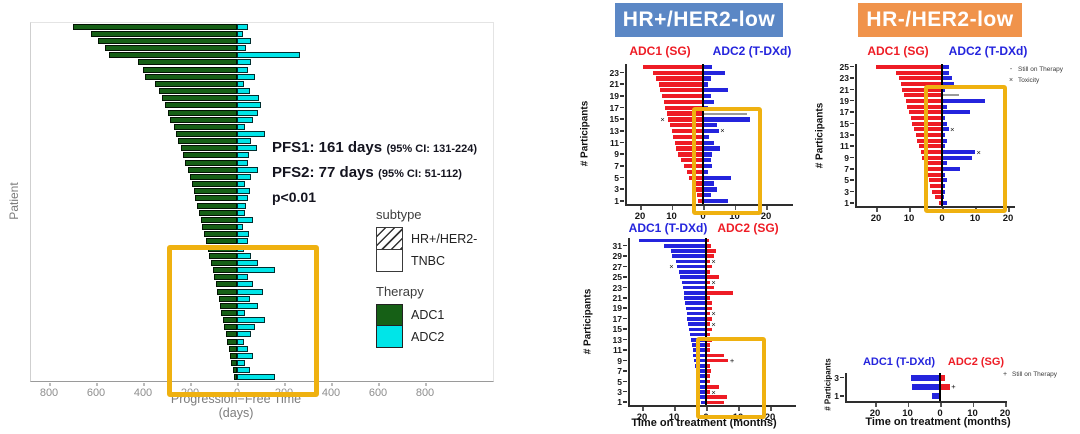  What do you see at coordinates (617, 256) in the screenshot?
I see `y-tick-label: 29` at bounding box center [617, 256].